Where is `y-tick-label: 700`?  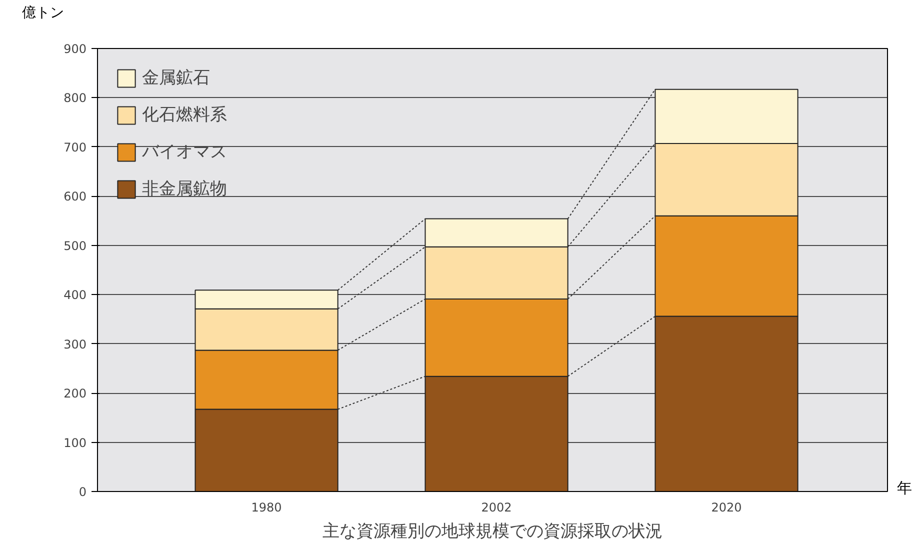 y-tick-label: 700 is located at coordinates (75, 147).